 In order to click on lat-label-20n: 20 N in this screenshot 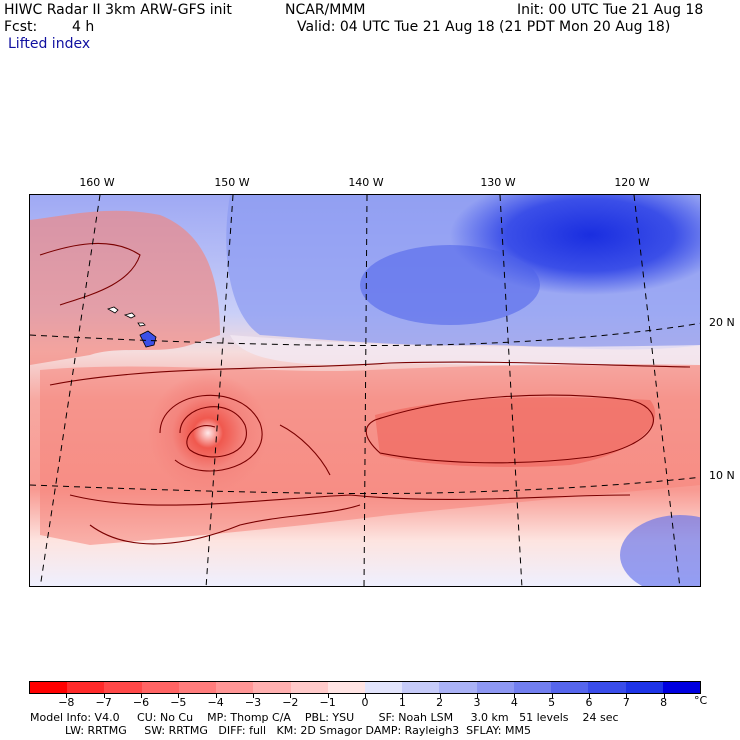, I will do `click(722, 322)`.